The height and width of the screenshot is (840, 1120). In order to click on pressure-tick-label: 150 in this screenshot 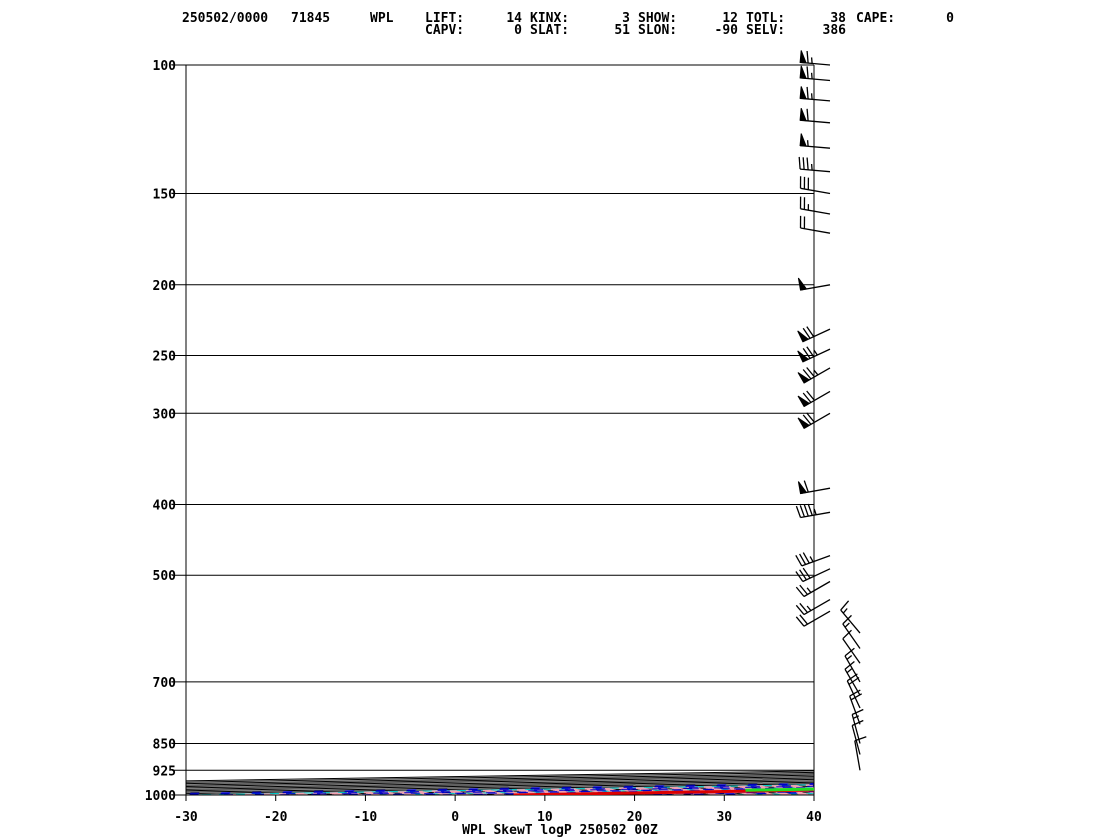, I will do `click(165, 195)`.